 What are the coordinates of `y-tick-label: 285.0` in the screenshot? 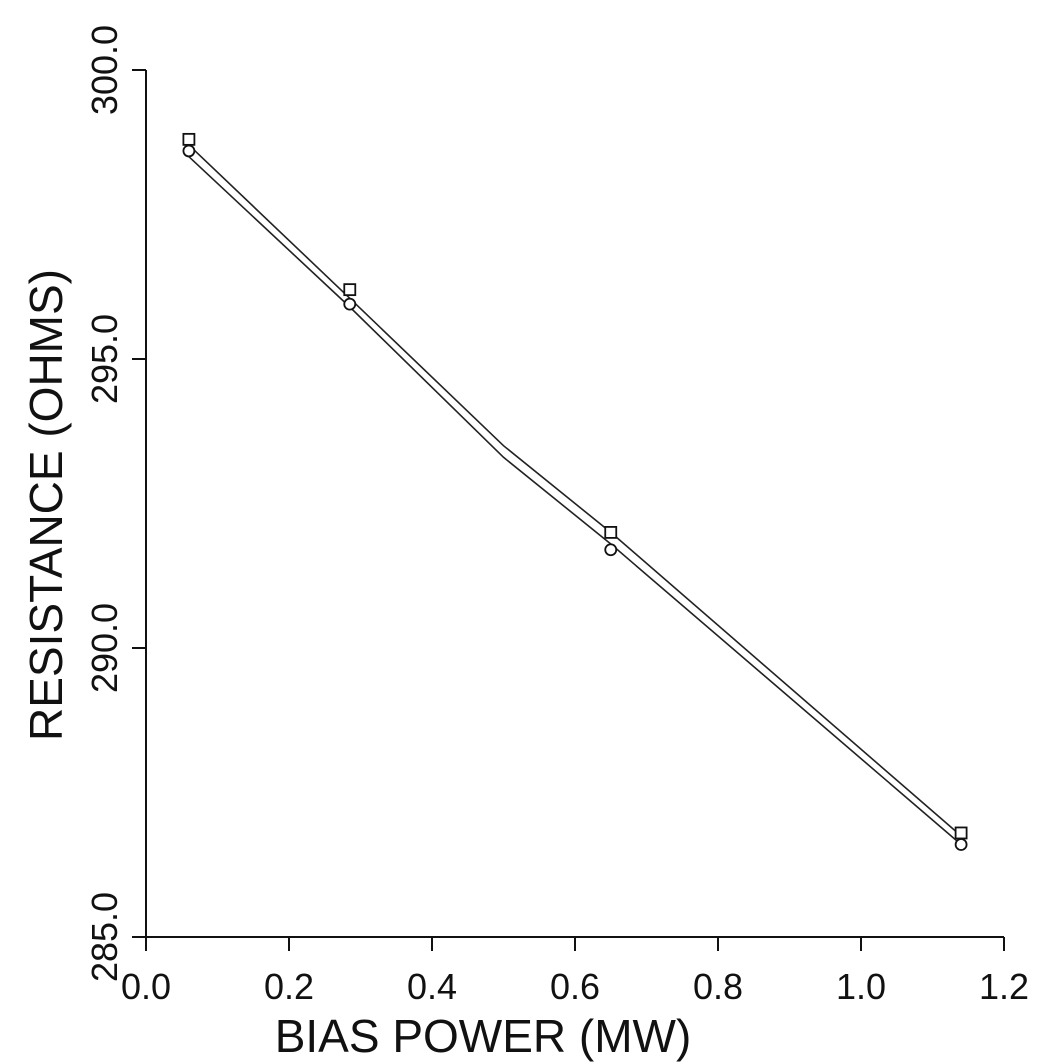 It's located at (104, 937).